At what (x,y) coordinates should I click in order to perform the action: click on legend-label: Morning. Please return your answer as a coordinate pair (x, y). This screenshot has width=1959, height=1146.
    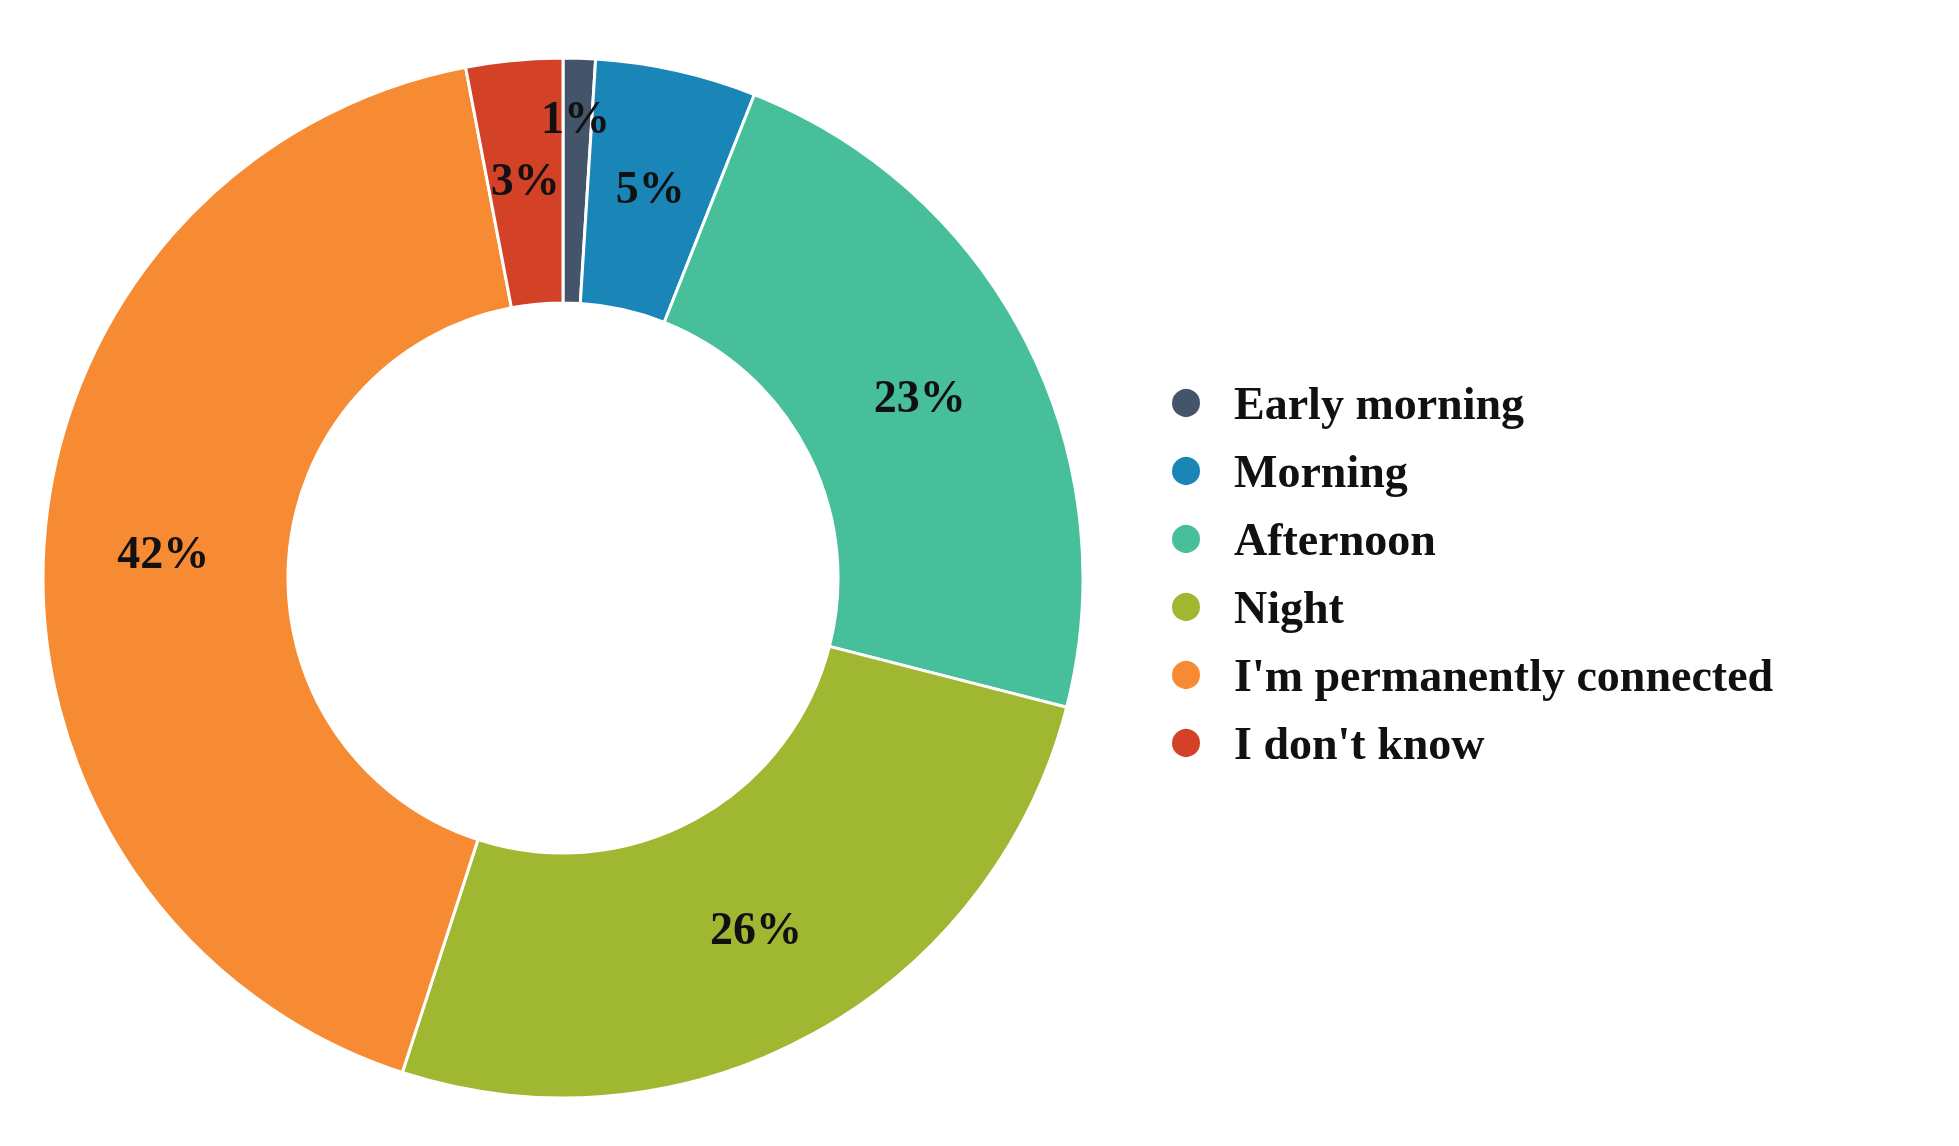
    Looking at the image, I should click on (1321, 471).